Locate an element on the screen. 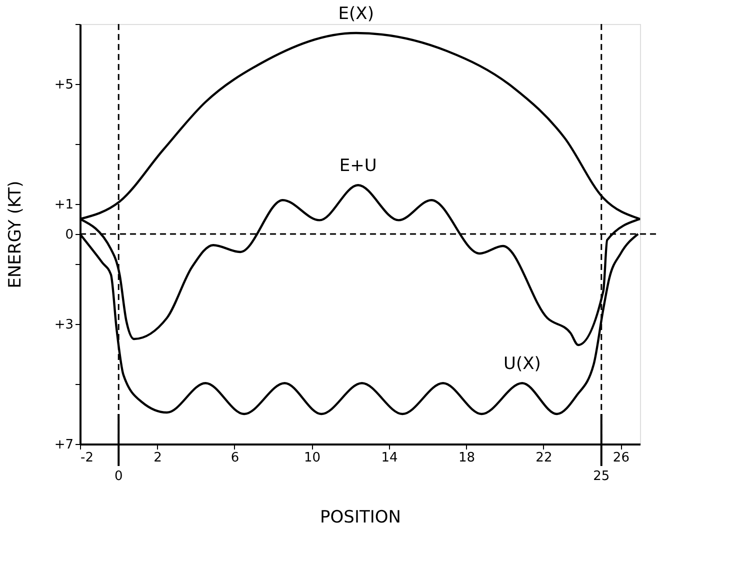 The image size is (731, 565). y-tick-label: 0 is located at coordinates (69, 235).